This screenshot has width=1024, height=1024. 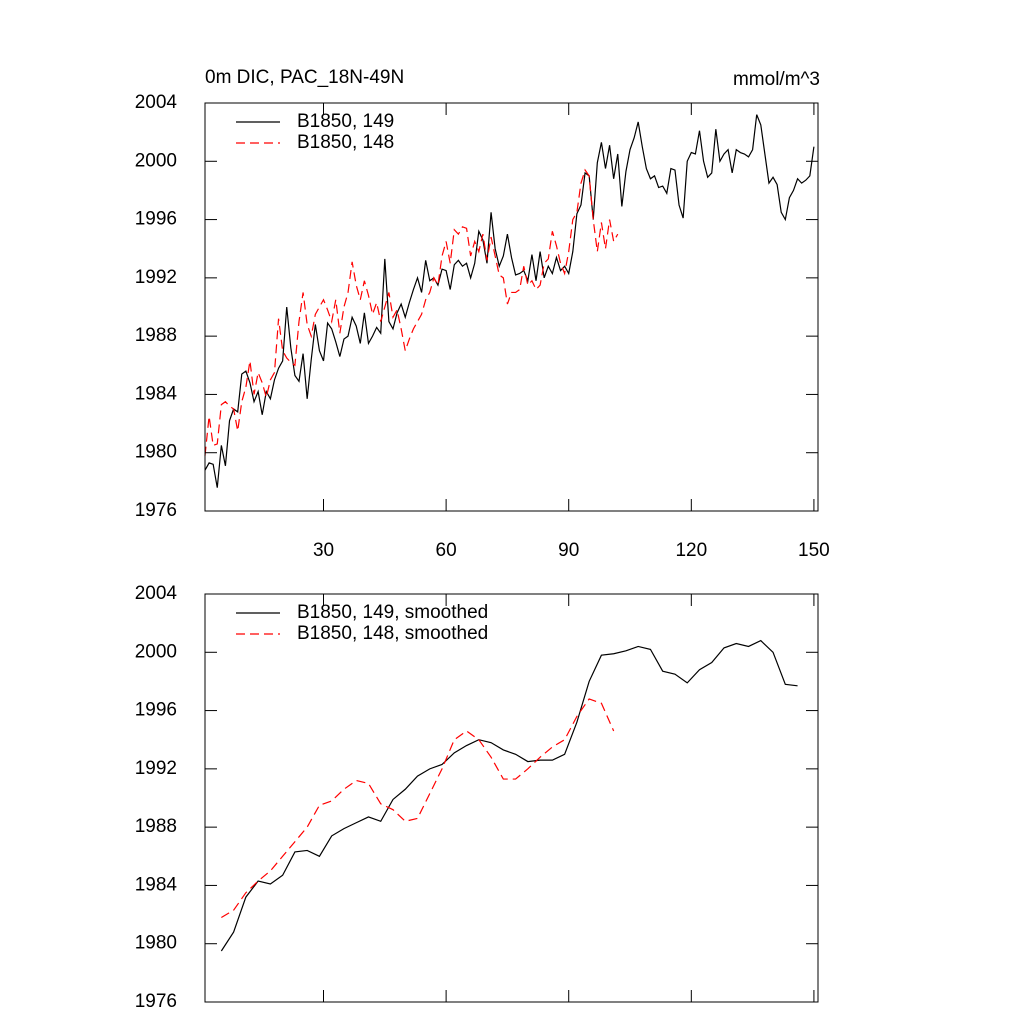 I want to click on x-tick-label: 90, so click(x=568, y=550).